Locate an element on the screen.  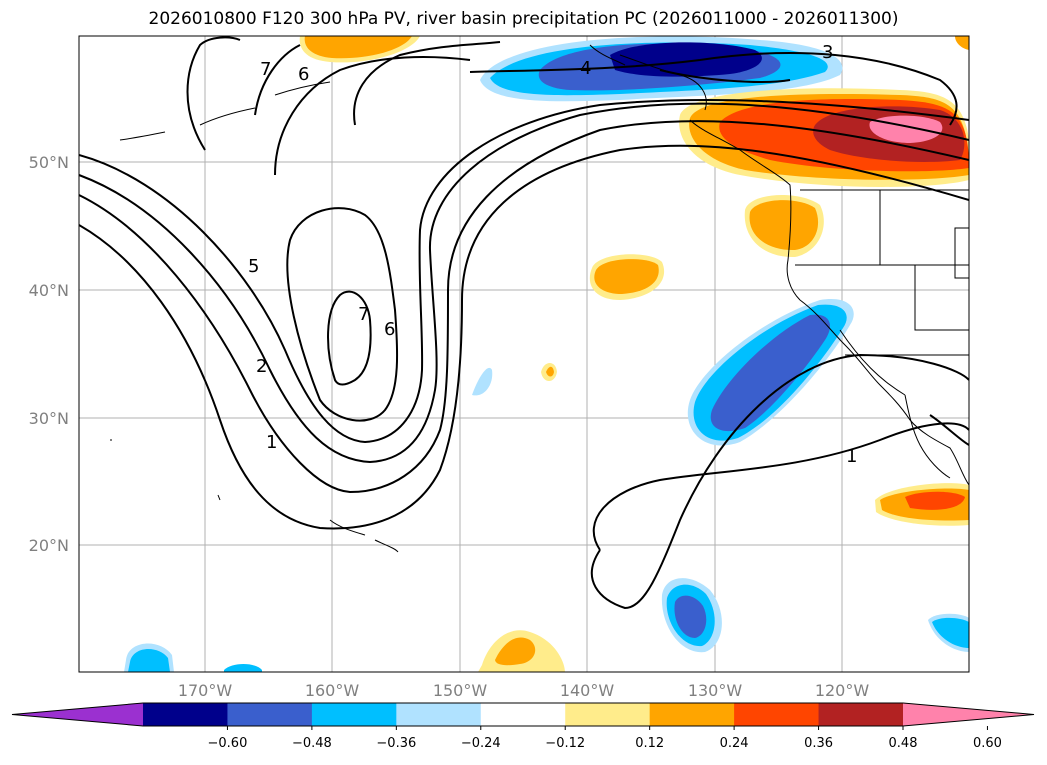
lon-label: 140°W is located at coordinates (587, 690).